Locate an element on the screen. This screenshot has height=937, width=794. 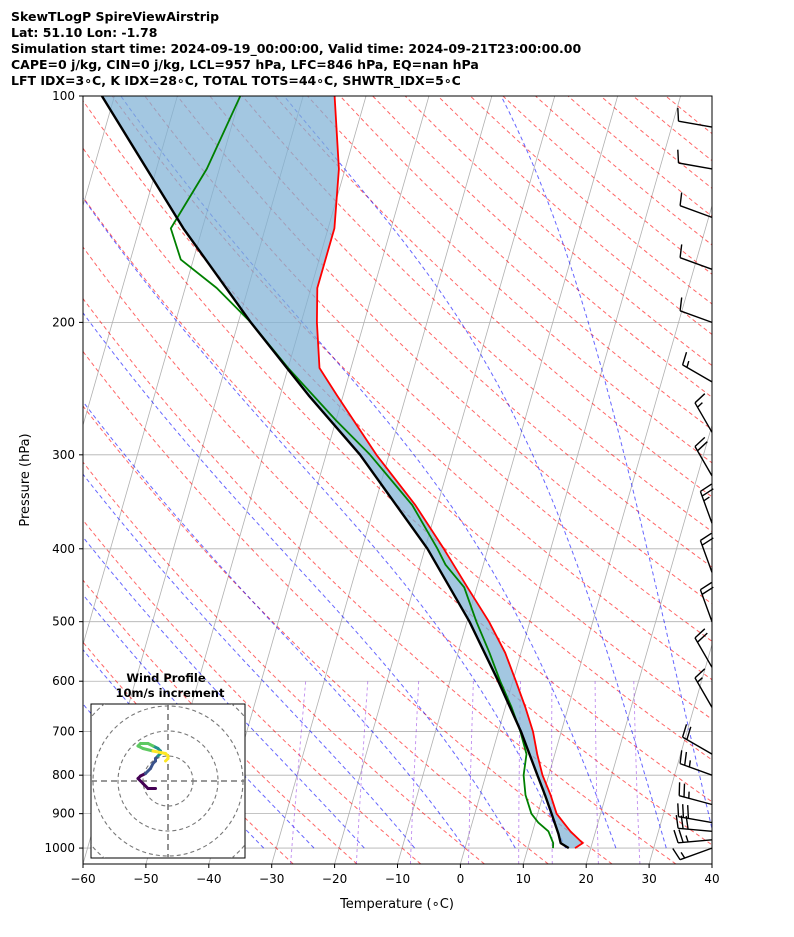
x-tick-label: 10 is located at coordinates (523, 879).